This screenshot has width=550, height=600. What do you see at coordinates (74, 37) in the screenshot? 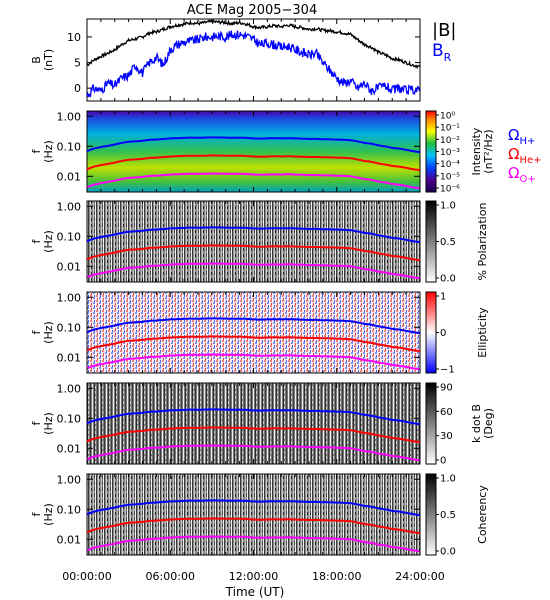
I see `y-tick-label: 10` at bounding box center [74, 37].